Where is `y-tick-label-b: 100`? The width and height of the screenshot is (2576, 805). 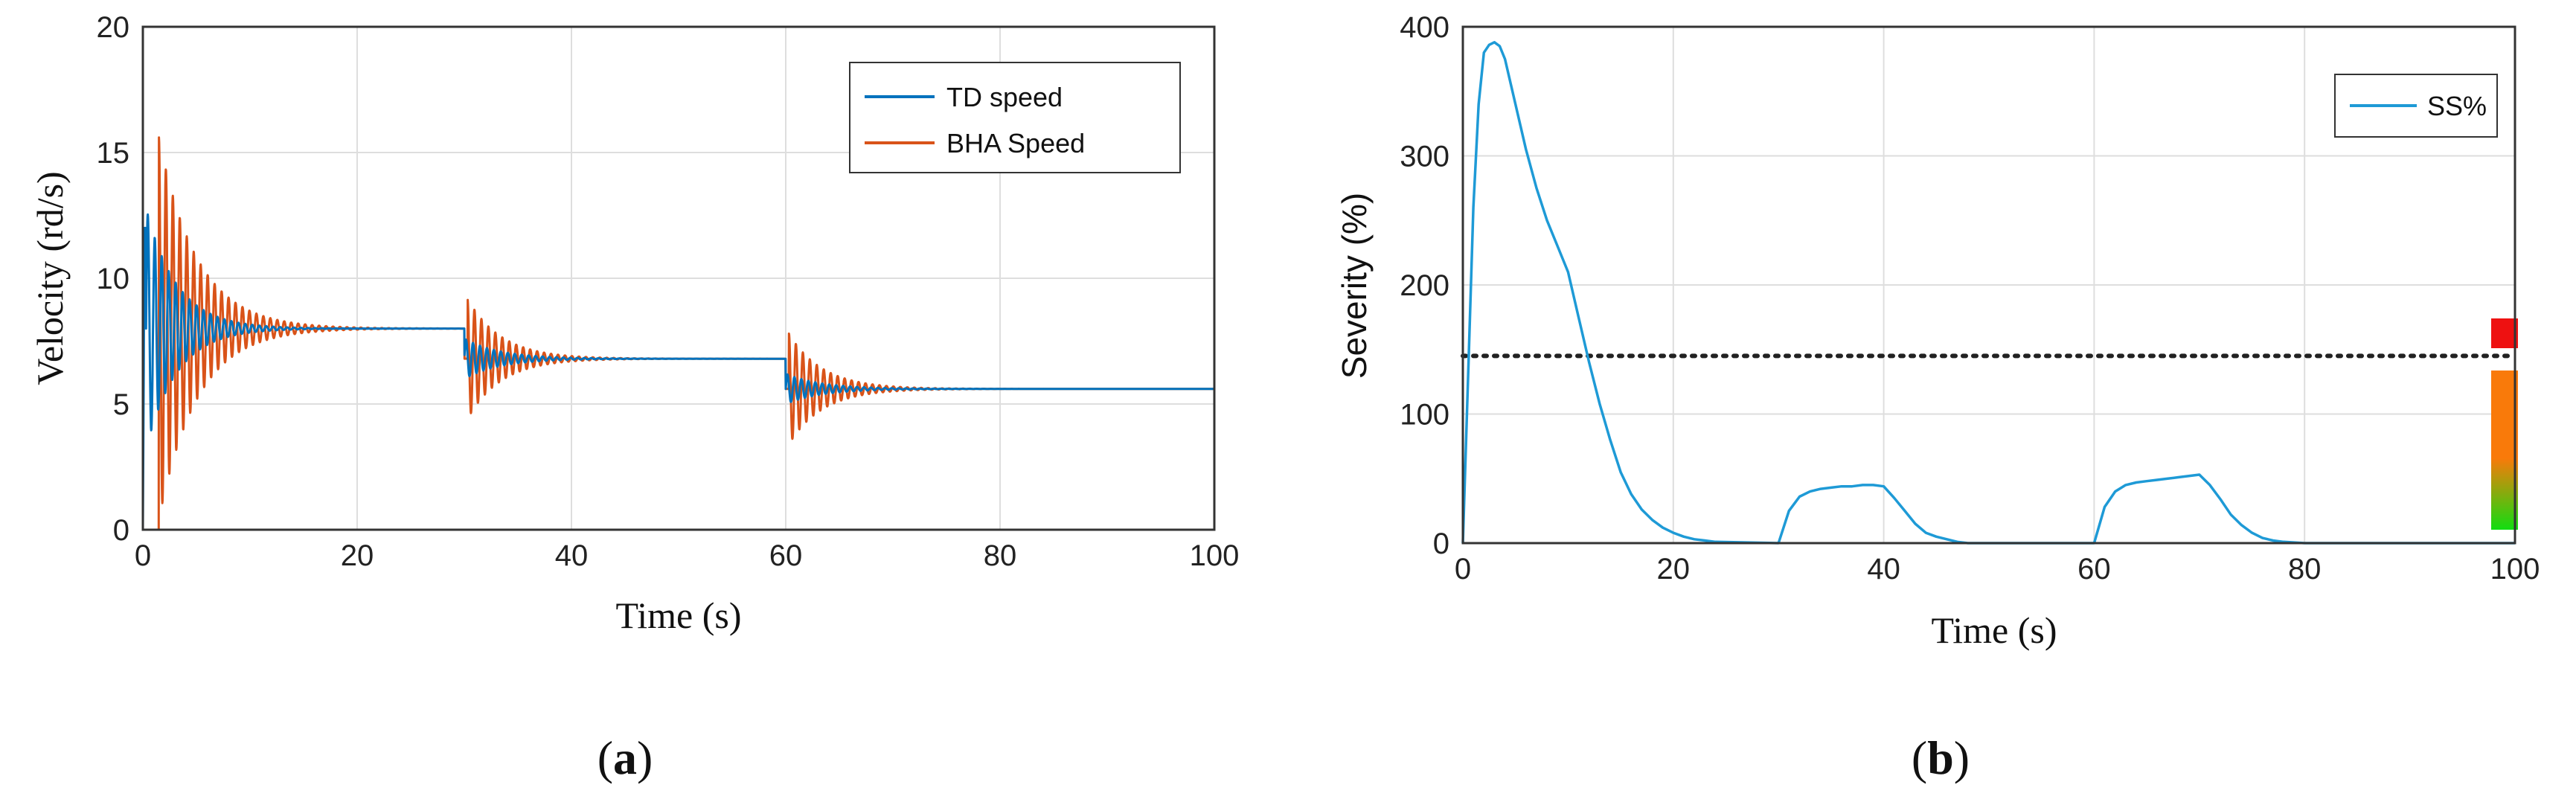
y-tick-label-b: 100 is located at coordinates (1424, 415).